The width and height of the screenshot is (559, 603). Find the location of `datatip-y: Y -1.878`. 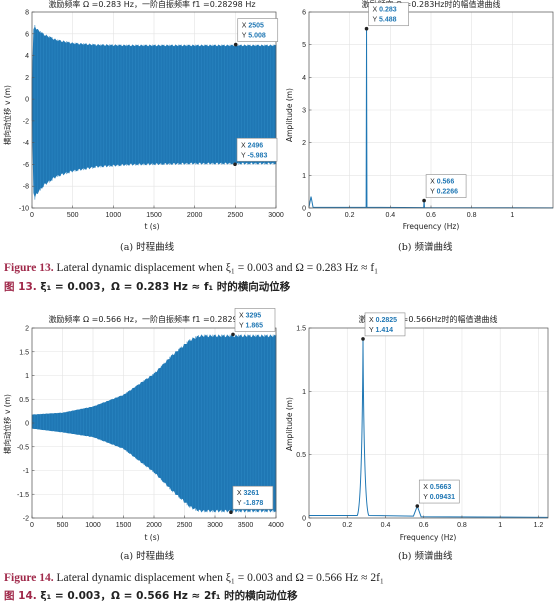

datatip-y: Y -1.878 is located at coordinates (250, 503).